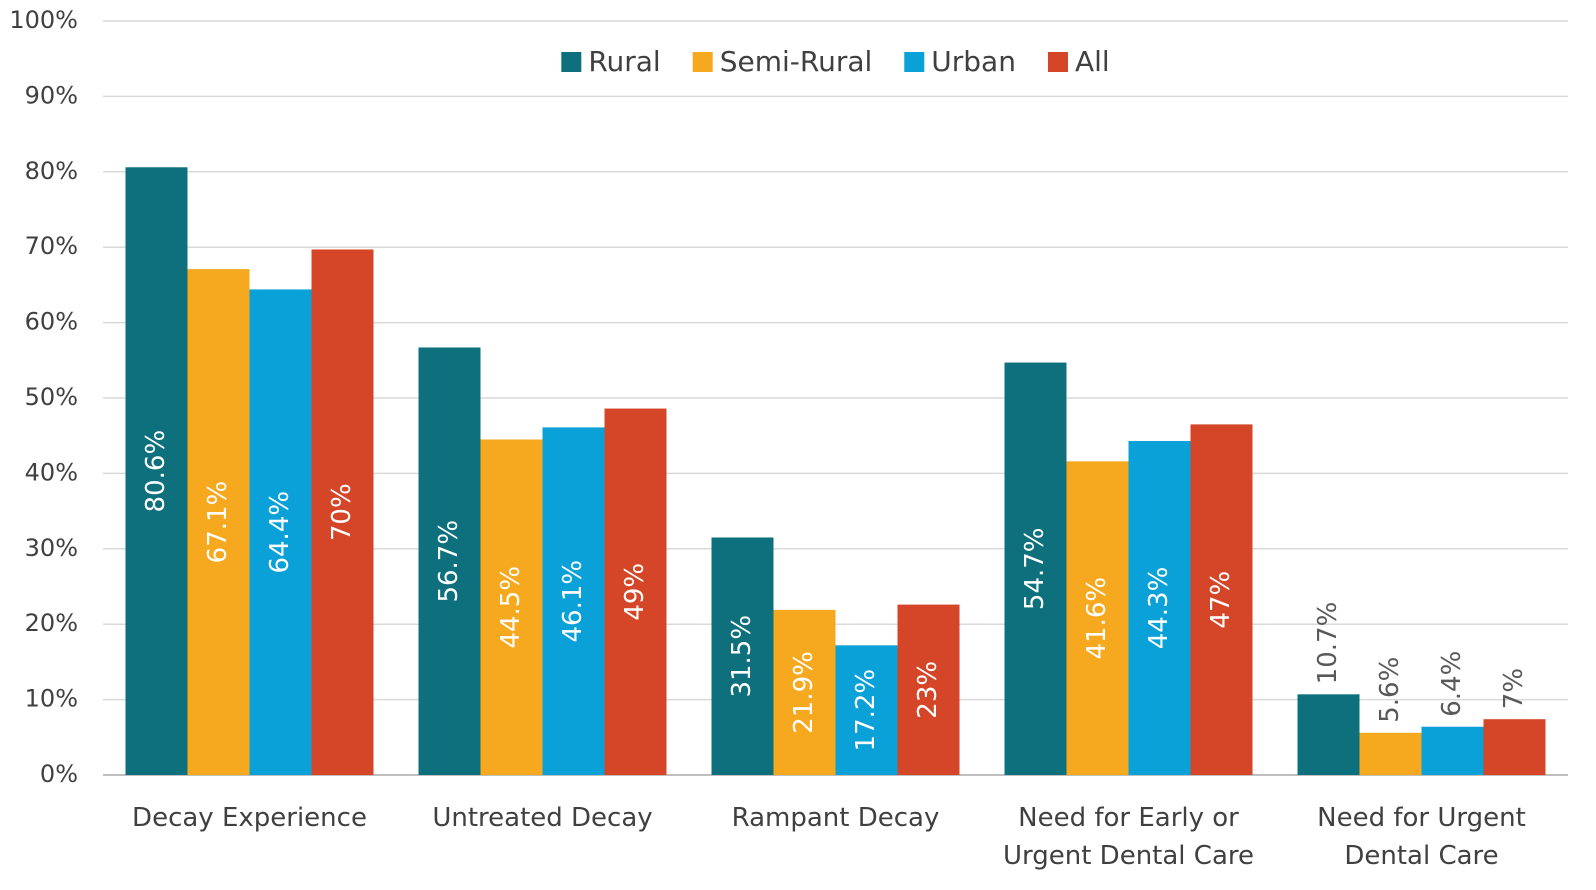 The height and width of the screenshot is (890, 1596). I want to click on legend: Rural Semi-Rural Urban All, so click(835, 61).